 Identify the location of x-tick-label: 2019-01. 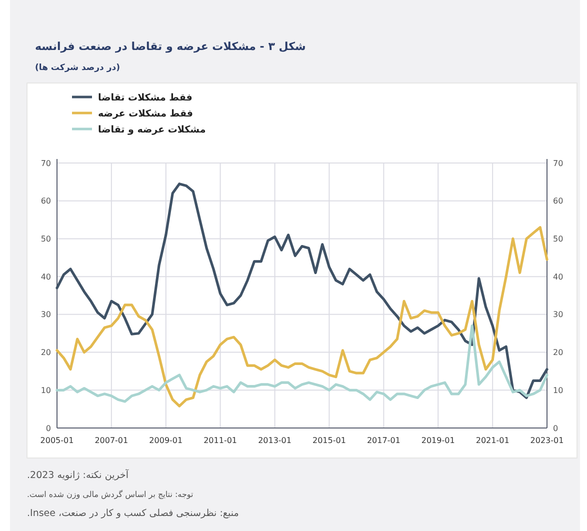
(438, 440).